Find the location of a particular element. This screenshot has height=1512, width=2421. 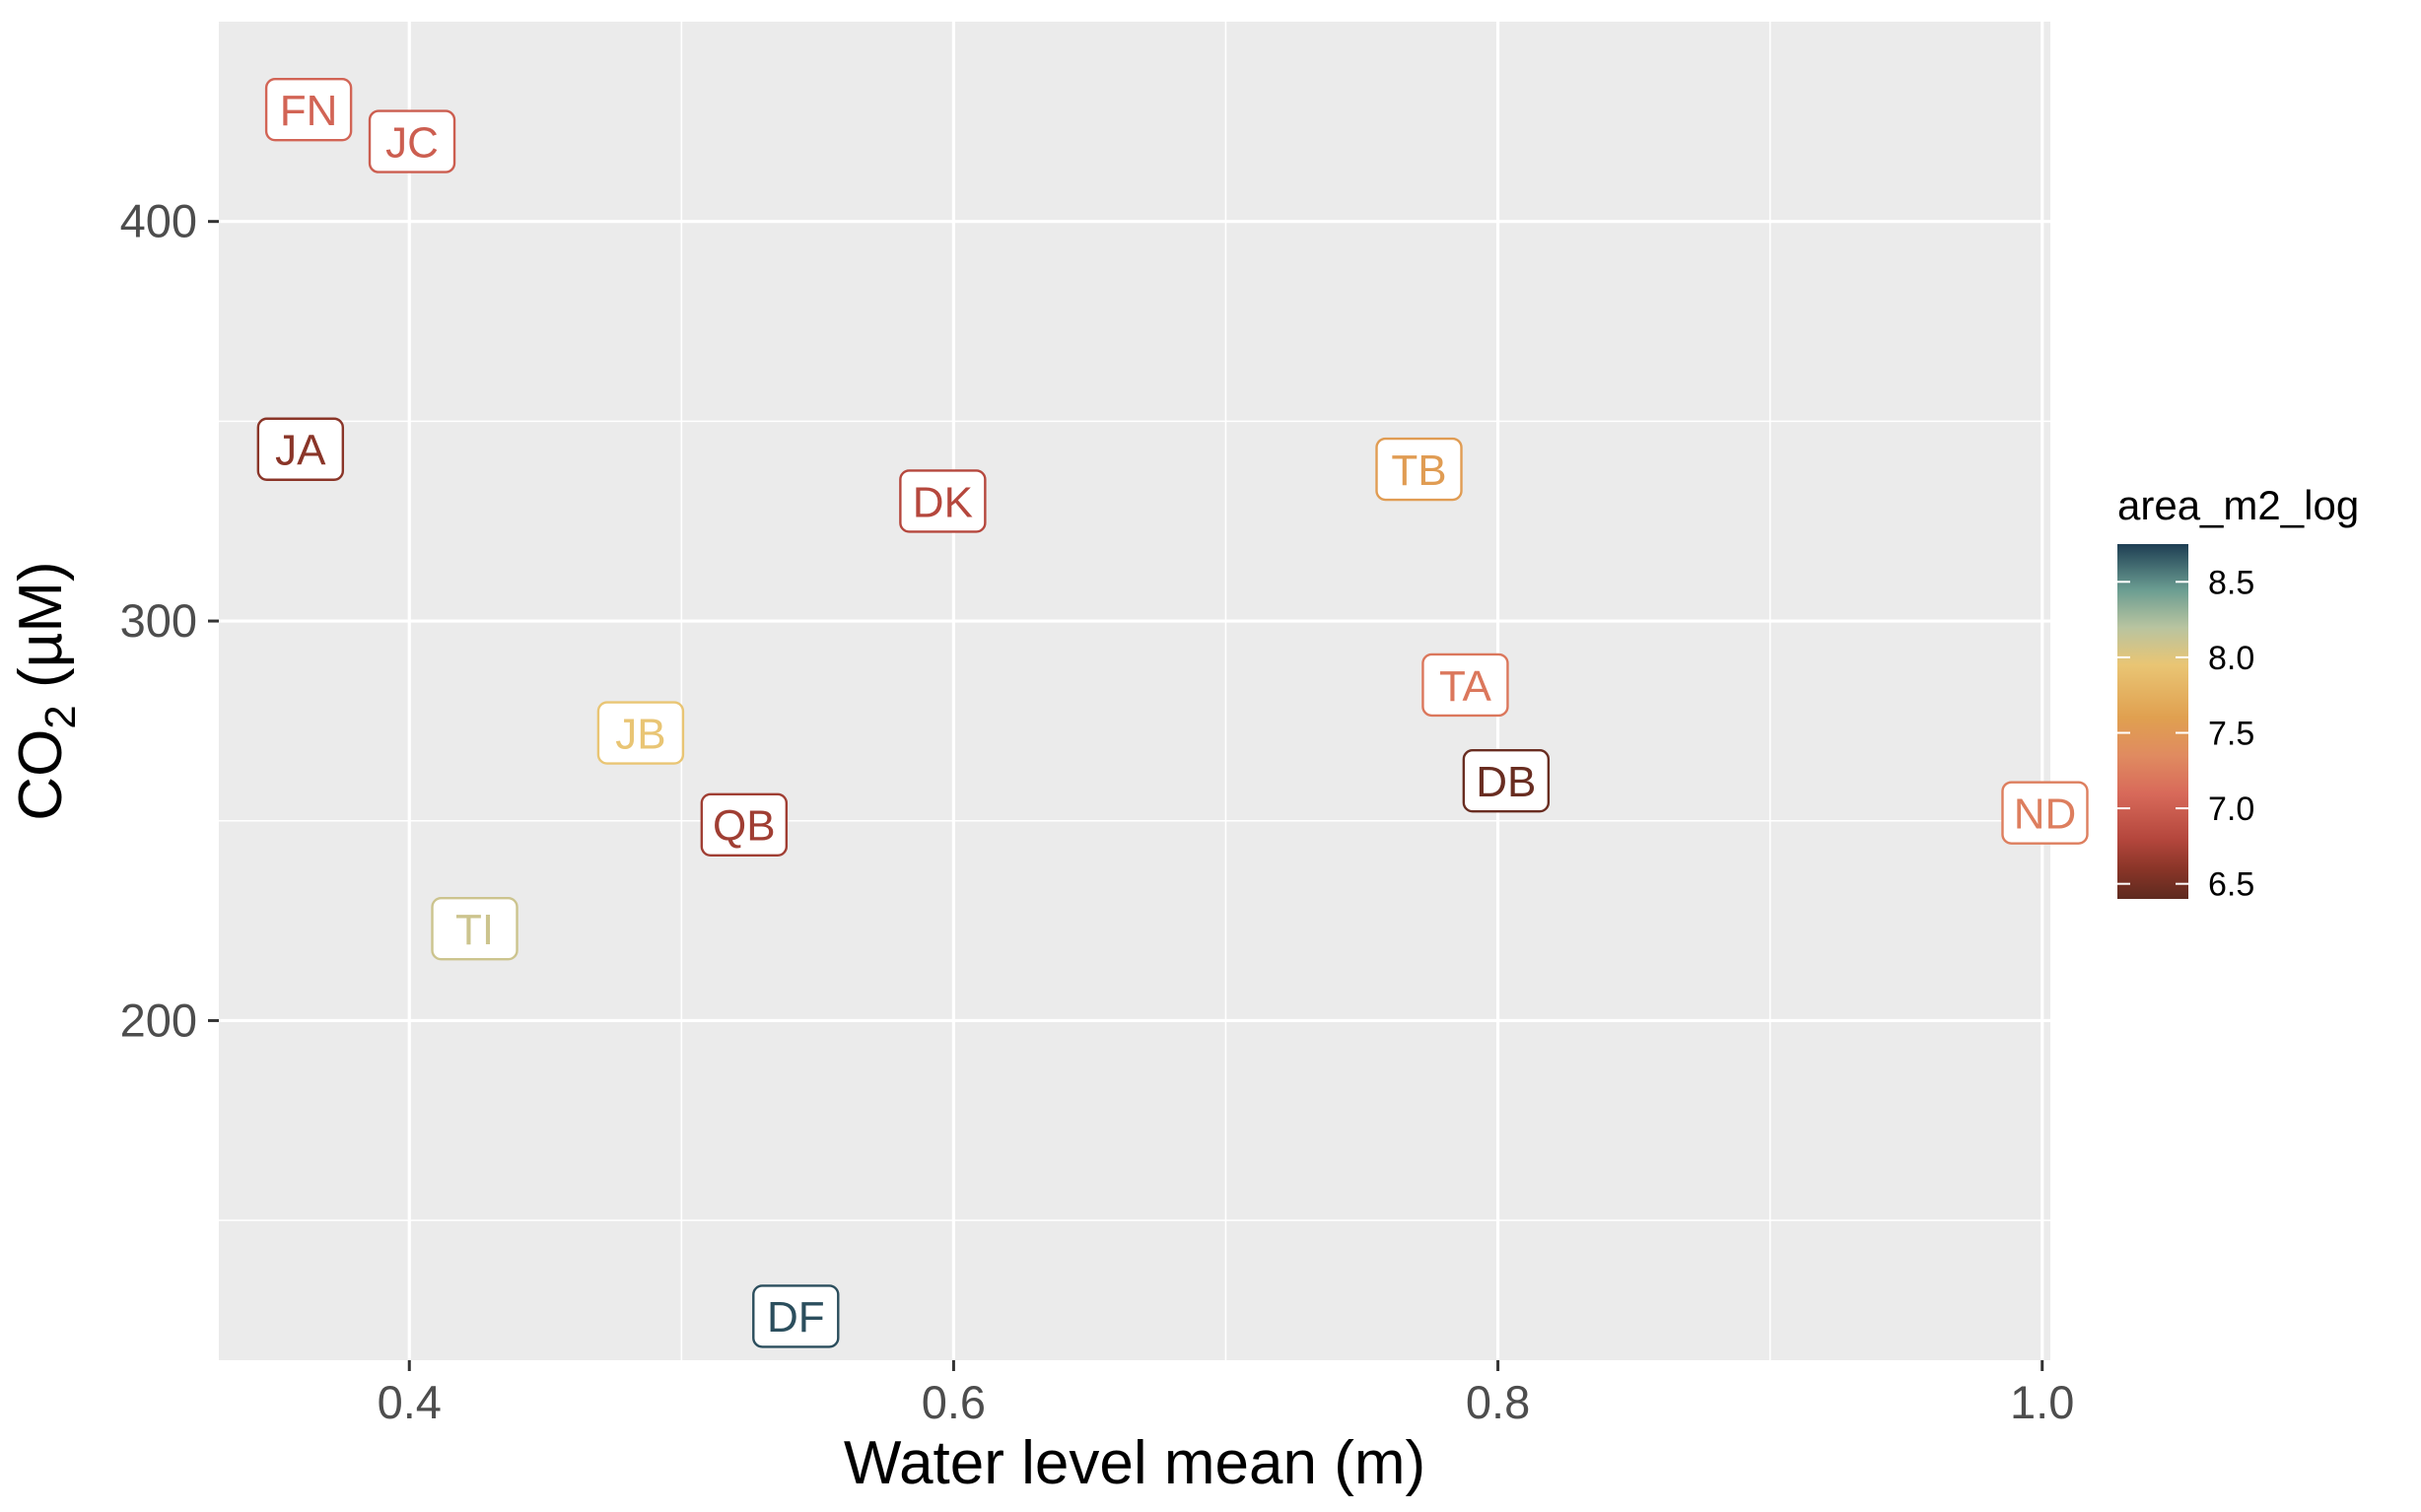

point-label-text: DF is located at coordinates (796, 1317).